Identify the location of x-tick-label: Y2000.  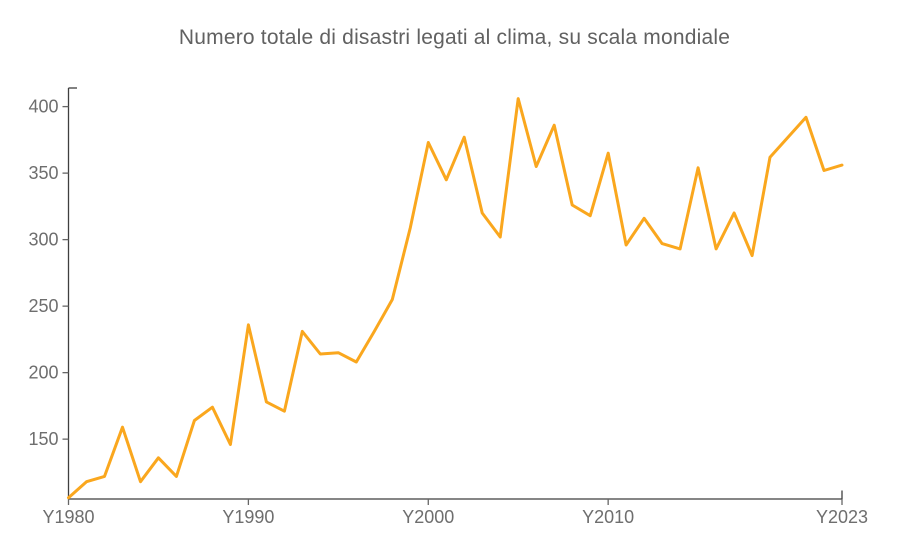
(428, 517).